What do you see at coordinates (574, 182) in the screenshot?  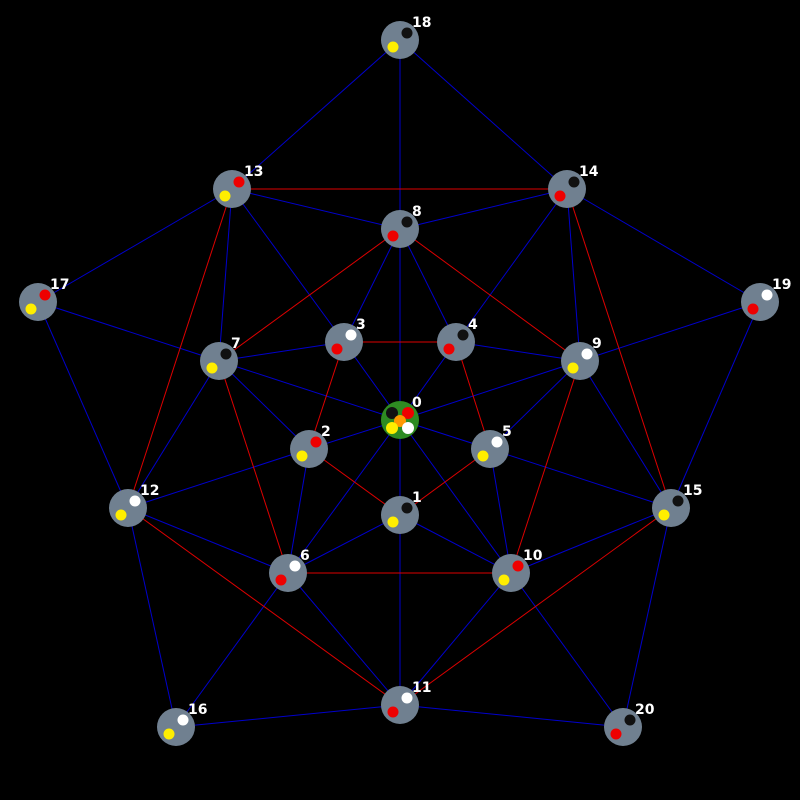 I see `node-14-dot-black` at bounding box center [574, 182].